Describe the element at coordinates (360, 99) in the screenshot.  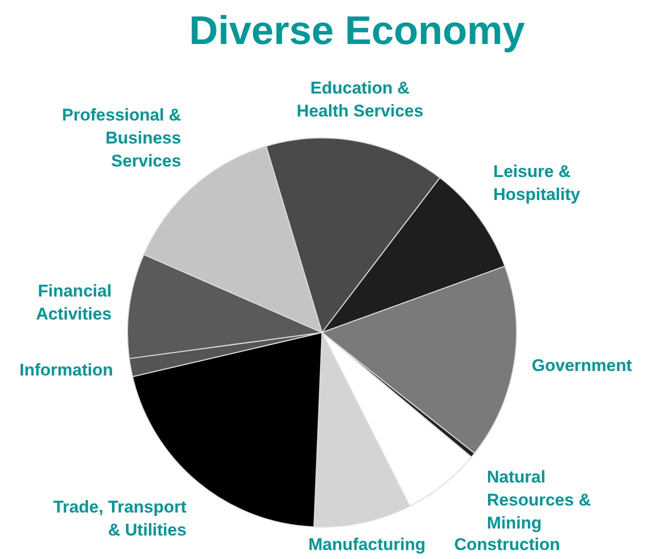
I see `slice-label: Education & Health Services` at that location.